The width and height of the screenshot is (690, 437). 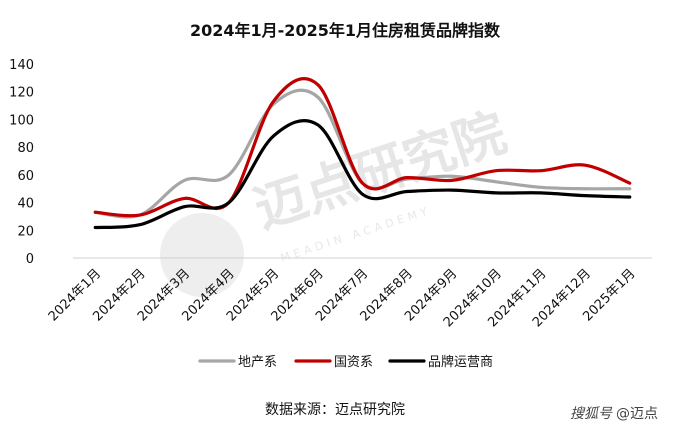 I want to click on legend: 地产系 国资系 品牌运营商, so click(x=345, y=362).